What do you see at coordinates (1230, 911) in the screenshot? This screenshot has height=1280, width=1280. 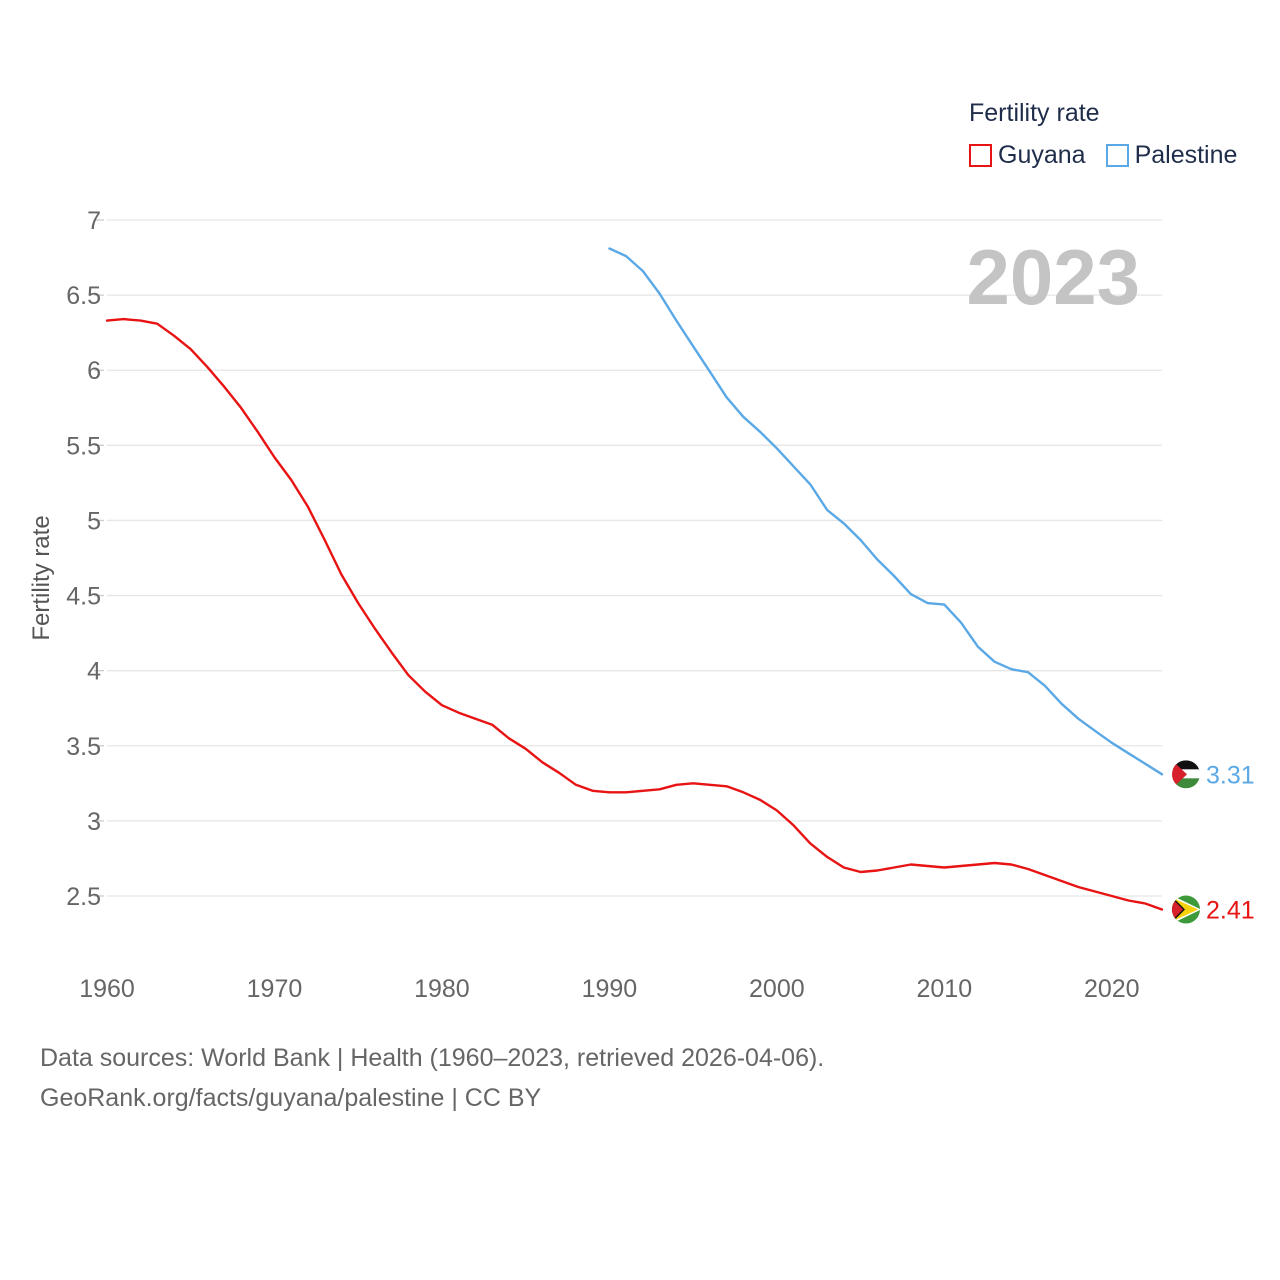 I see `end-value-label-guyana: 2.41` at bounding box center [1230, 911].